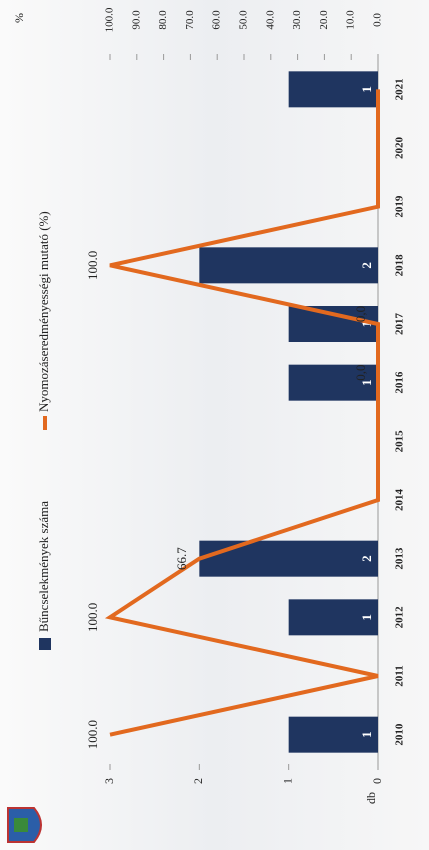 The height and width of the screenshot is (850, 429). Describe the element at coordinates (287, 781) in the screenshot. I see `y-tick-label: 1` at that location.